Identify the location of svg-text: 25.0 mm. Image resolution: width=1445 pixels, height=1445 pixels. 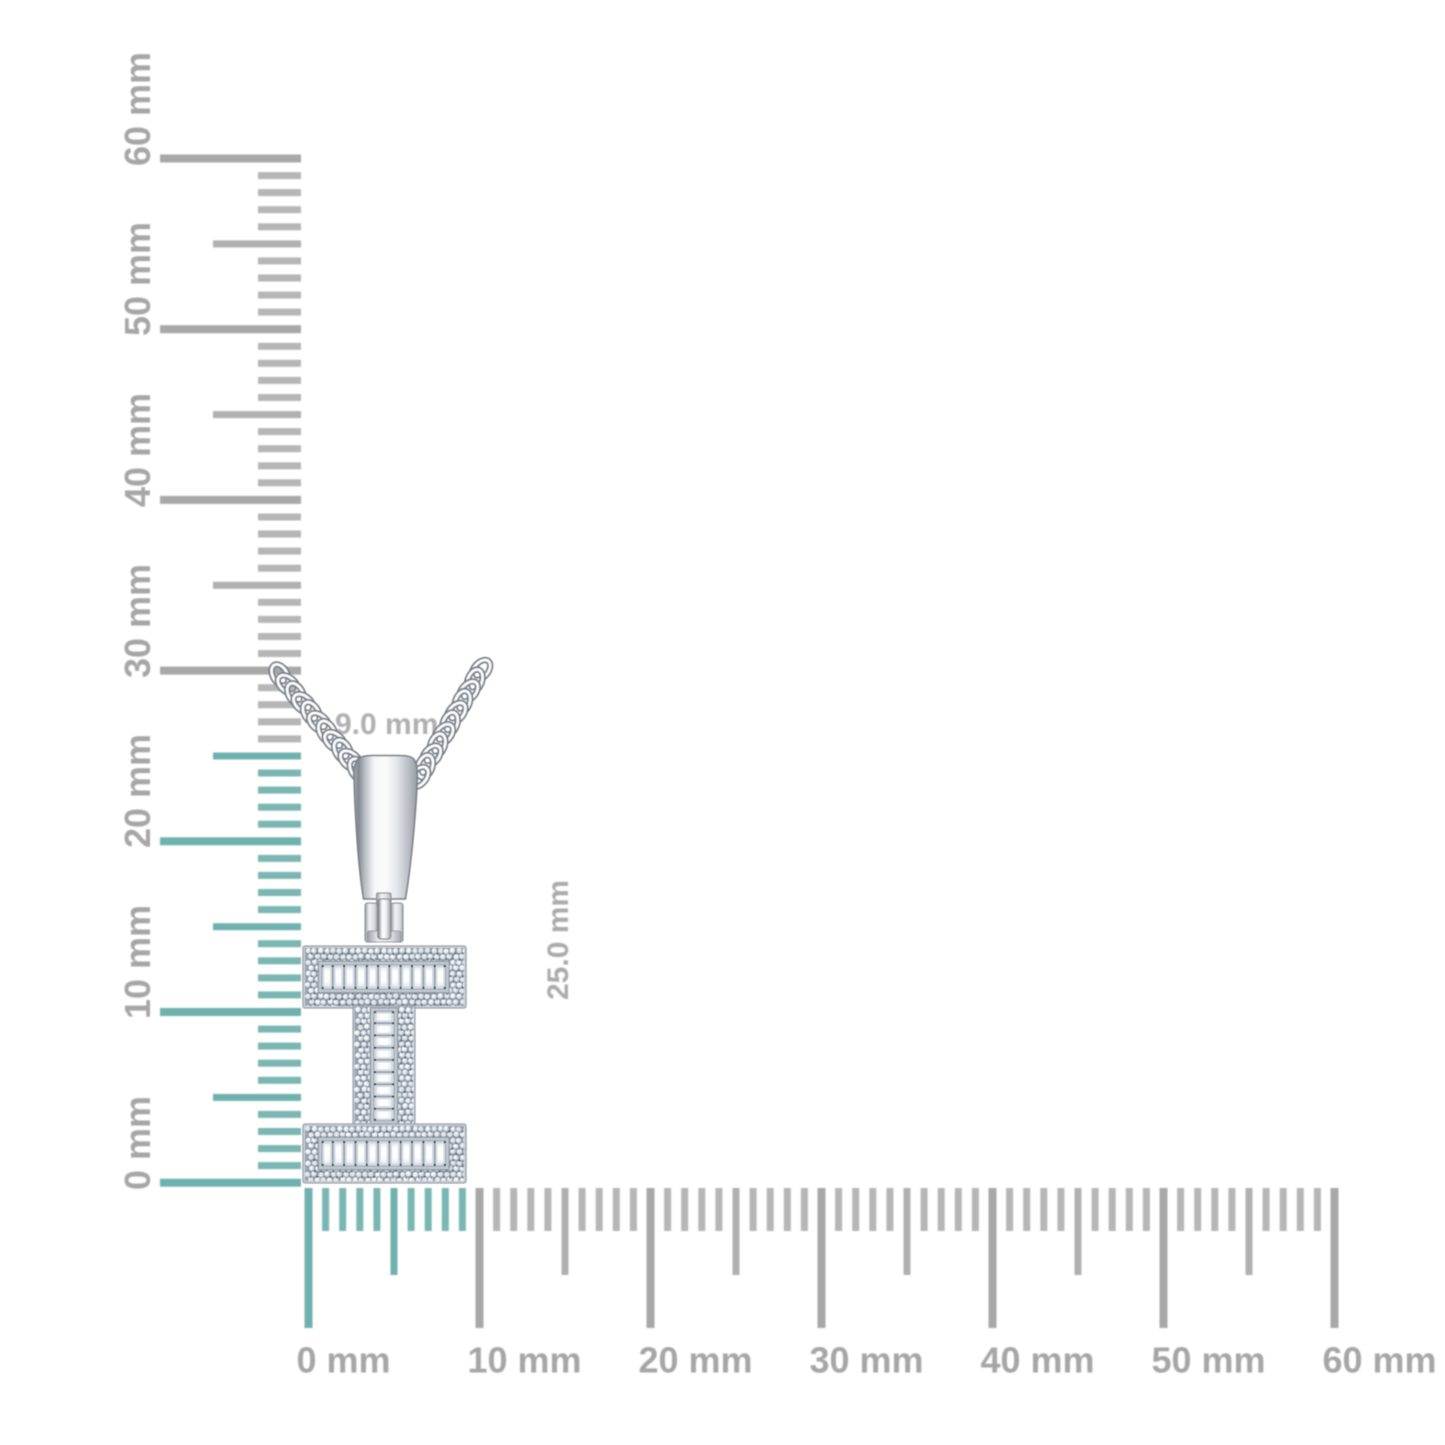
(558, 940).